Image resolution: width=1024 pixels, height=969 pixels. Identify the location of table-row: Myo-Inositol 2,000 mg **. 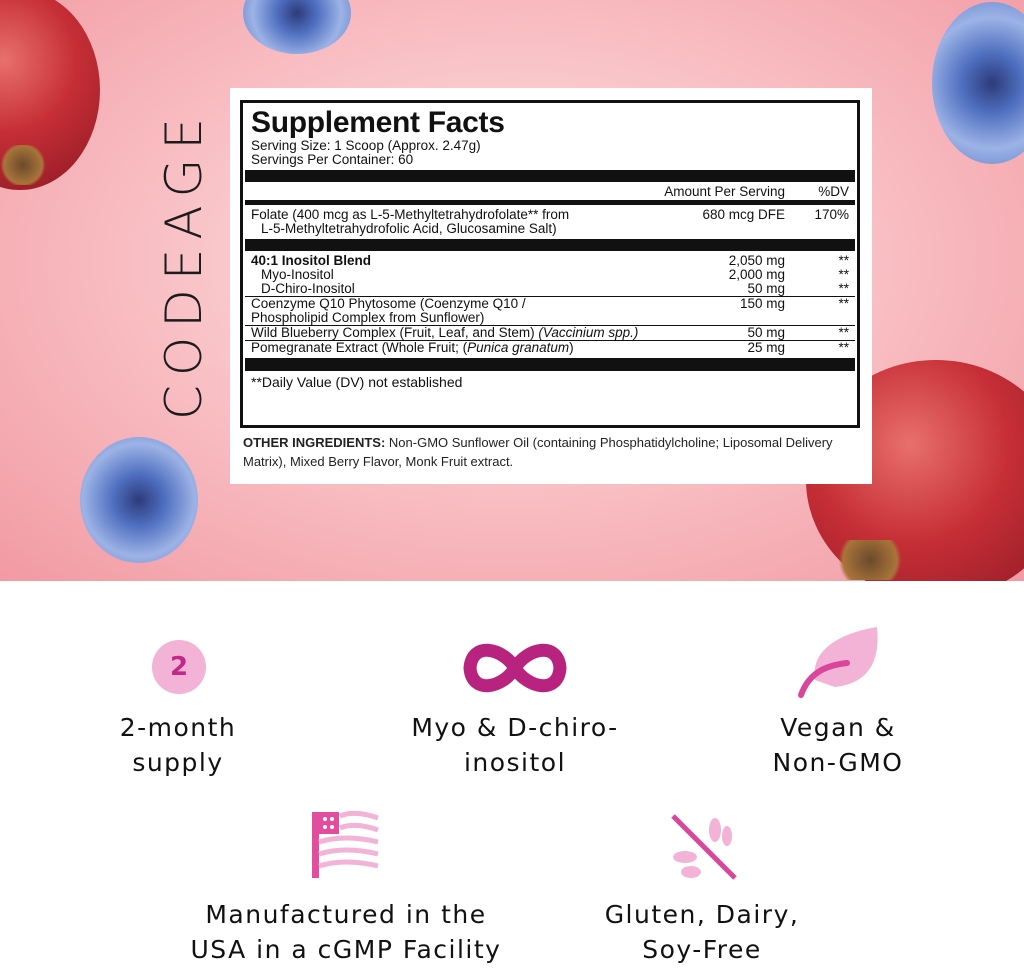
(555, 274).